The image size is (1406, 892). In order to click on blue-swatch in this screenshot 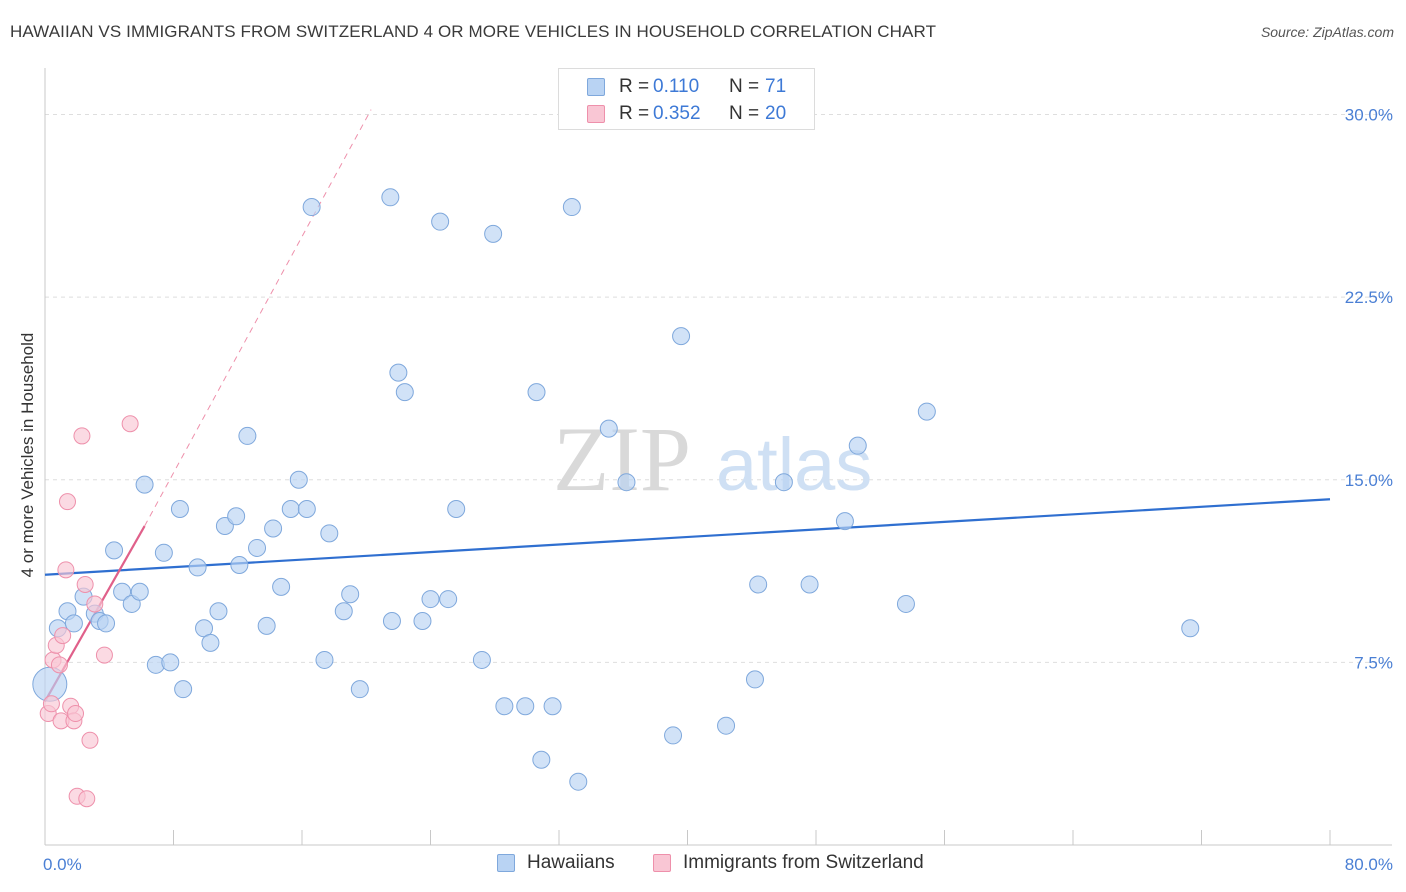, I will do `click(506, 863)`.